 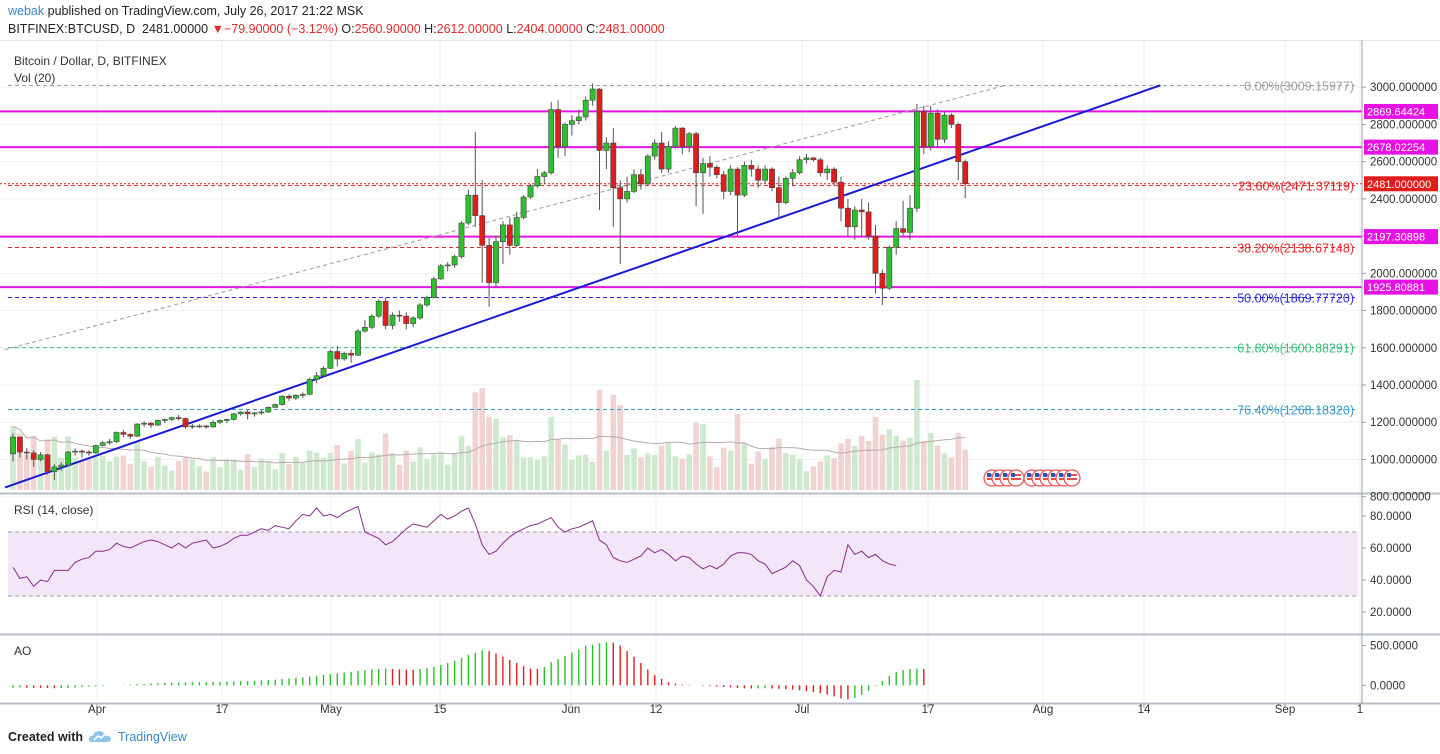 I want to click on rsi-tick-label: 80.0000, so click(x=1391, y=517).